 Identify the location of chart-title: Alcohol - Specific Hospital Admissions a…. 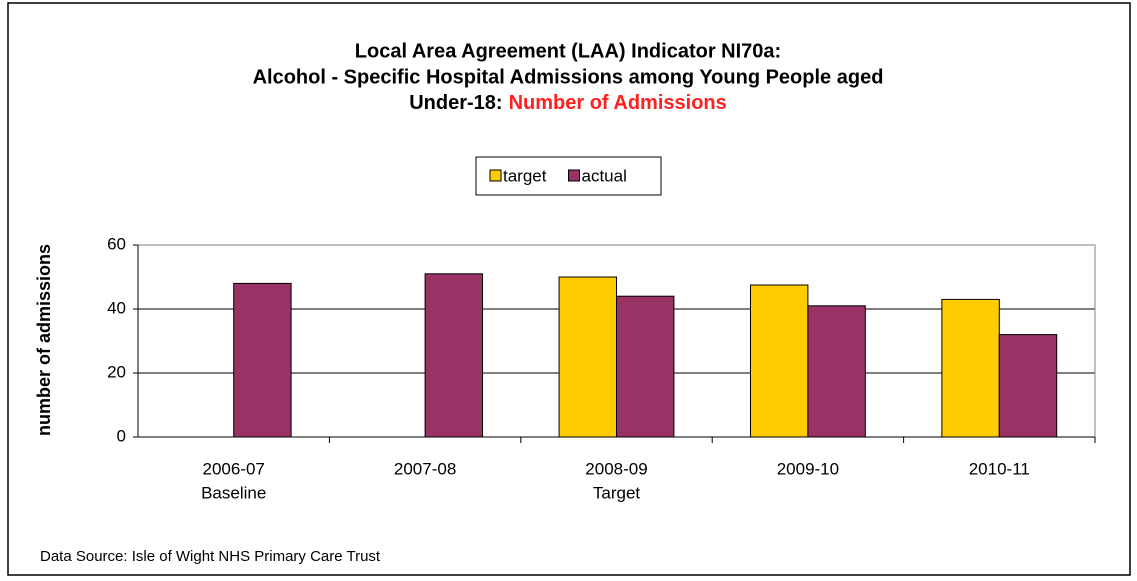
(568, 77).